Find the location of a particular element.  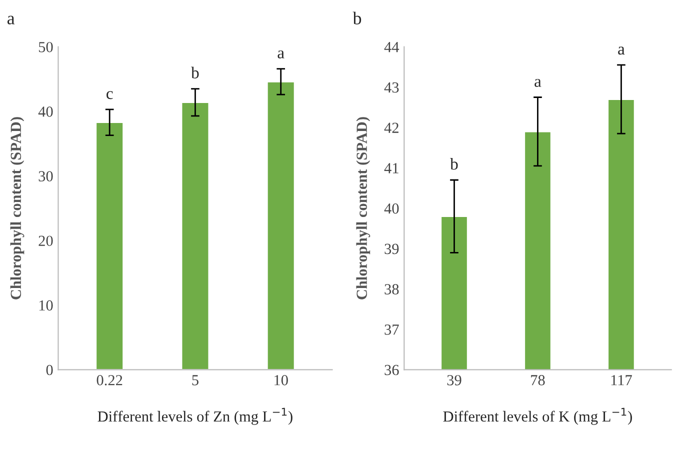

x-tick-label: 78 is located at coordinates (538, 380).